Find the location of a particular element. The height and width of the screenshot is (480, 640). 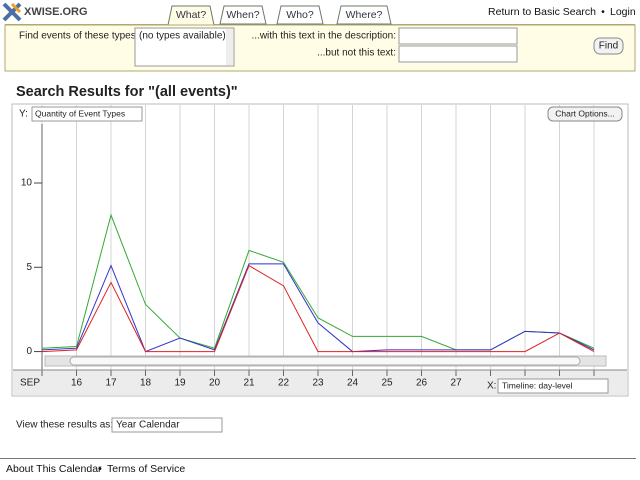

tab-label: Where? is located at coordinates (364, 15).